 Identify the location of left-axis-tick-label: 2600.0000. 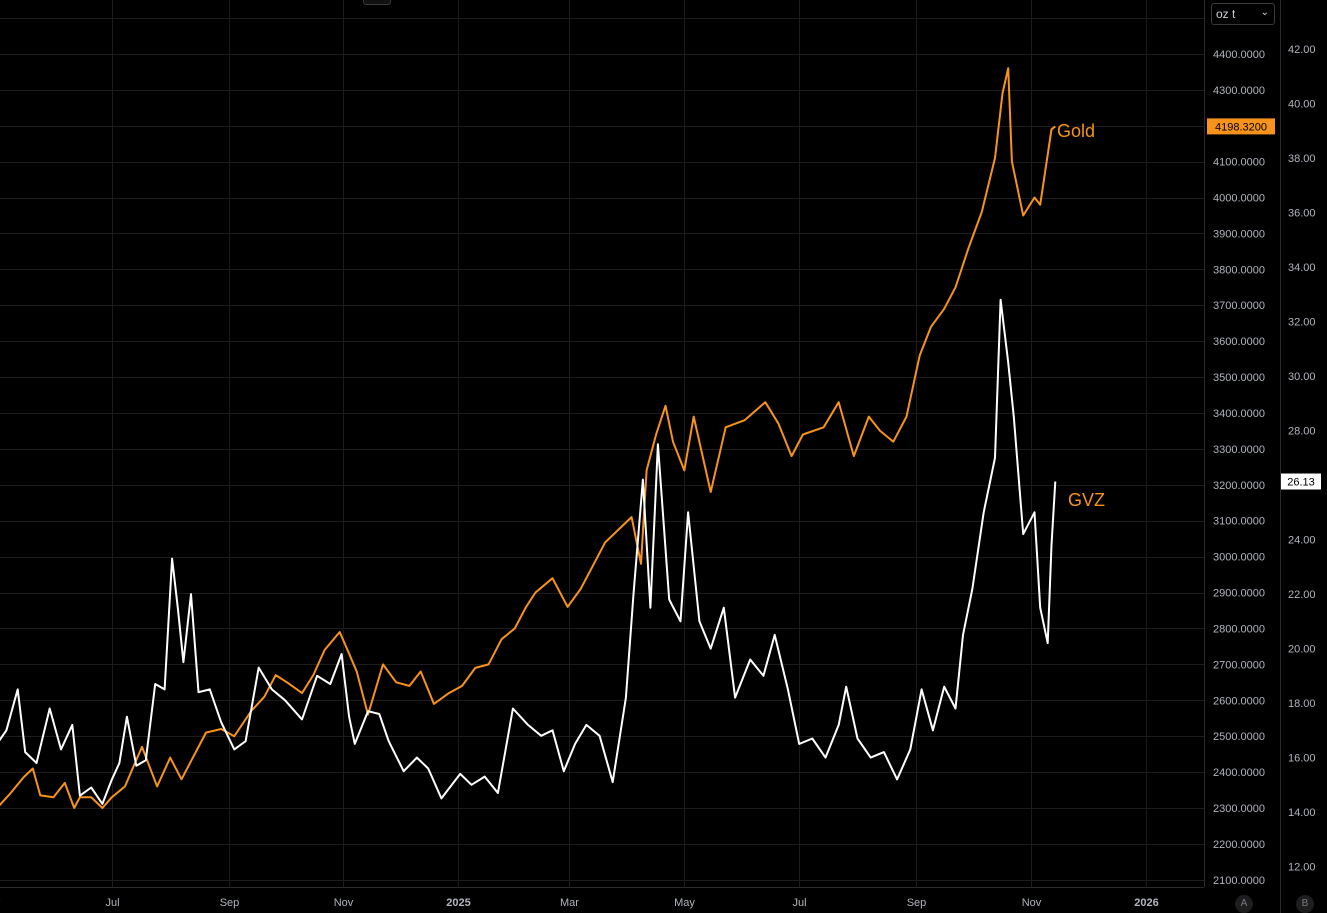
(1239, 701).